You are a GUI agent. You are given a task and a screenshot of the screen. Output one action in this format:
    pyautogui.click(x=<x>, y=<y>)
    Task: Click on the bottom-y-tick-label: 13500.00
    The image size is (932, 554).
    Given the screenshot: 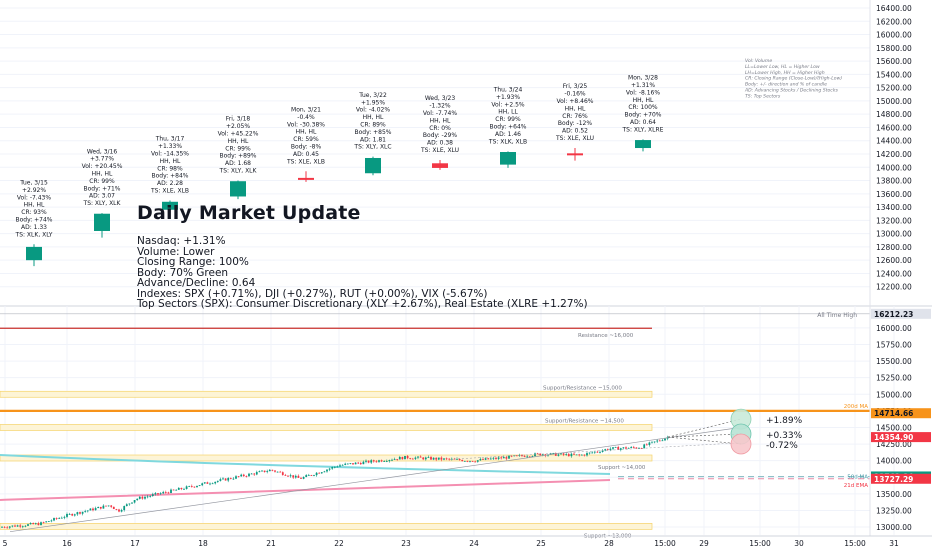 What is the action you would take?
    pyautogui.click(x=894, y=494)
    